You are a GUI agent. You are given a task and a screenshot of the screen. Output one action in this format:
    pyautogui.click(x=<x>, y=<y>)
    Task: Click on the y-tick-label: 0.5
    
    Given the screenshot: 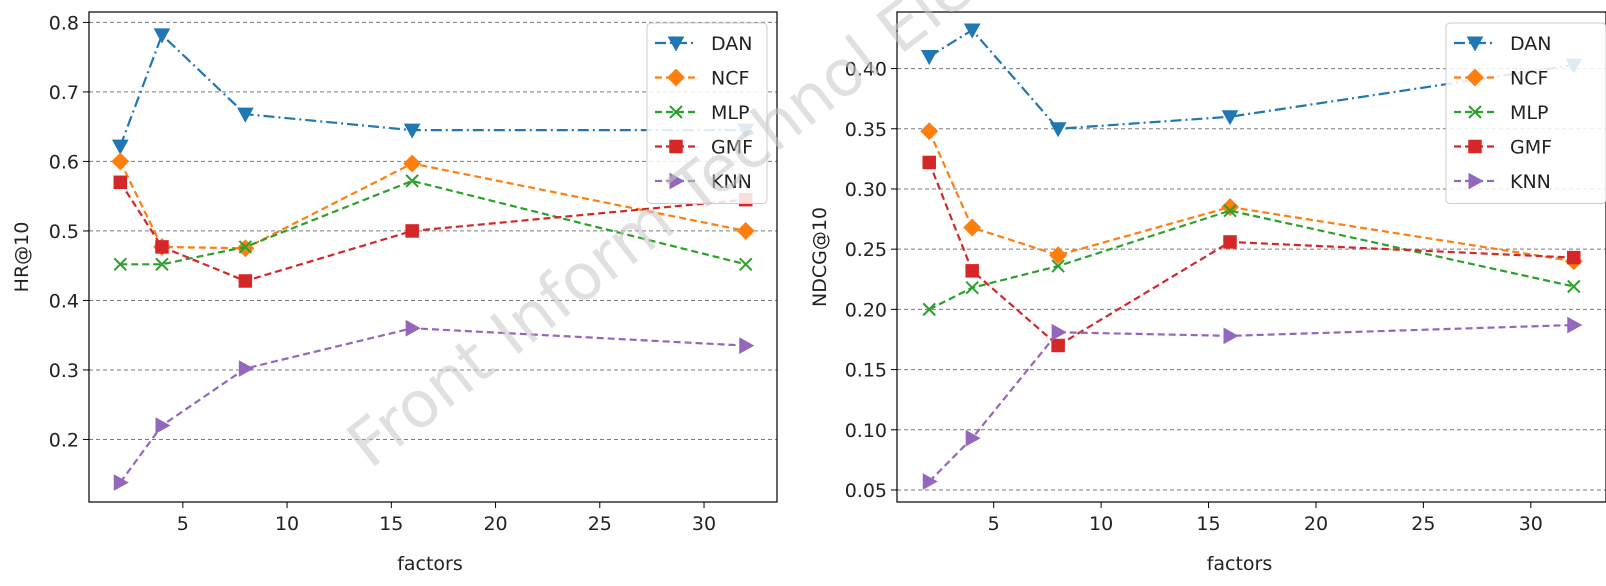 What is the action you would take?
    pyautogui.click(x=64, y=232)
    